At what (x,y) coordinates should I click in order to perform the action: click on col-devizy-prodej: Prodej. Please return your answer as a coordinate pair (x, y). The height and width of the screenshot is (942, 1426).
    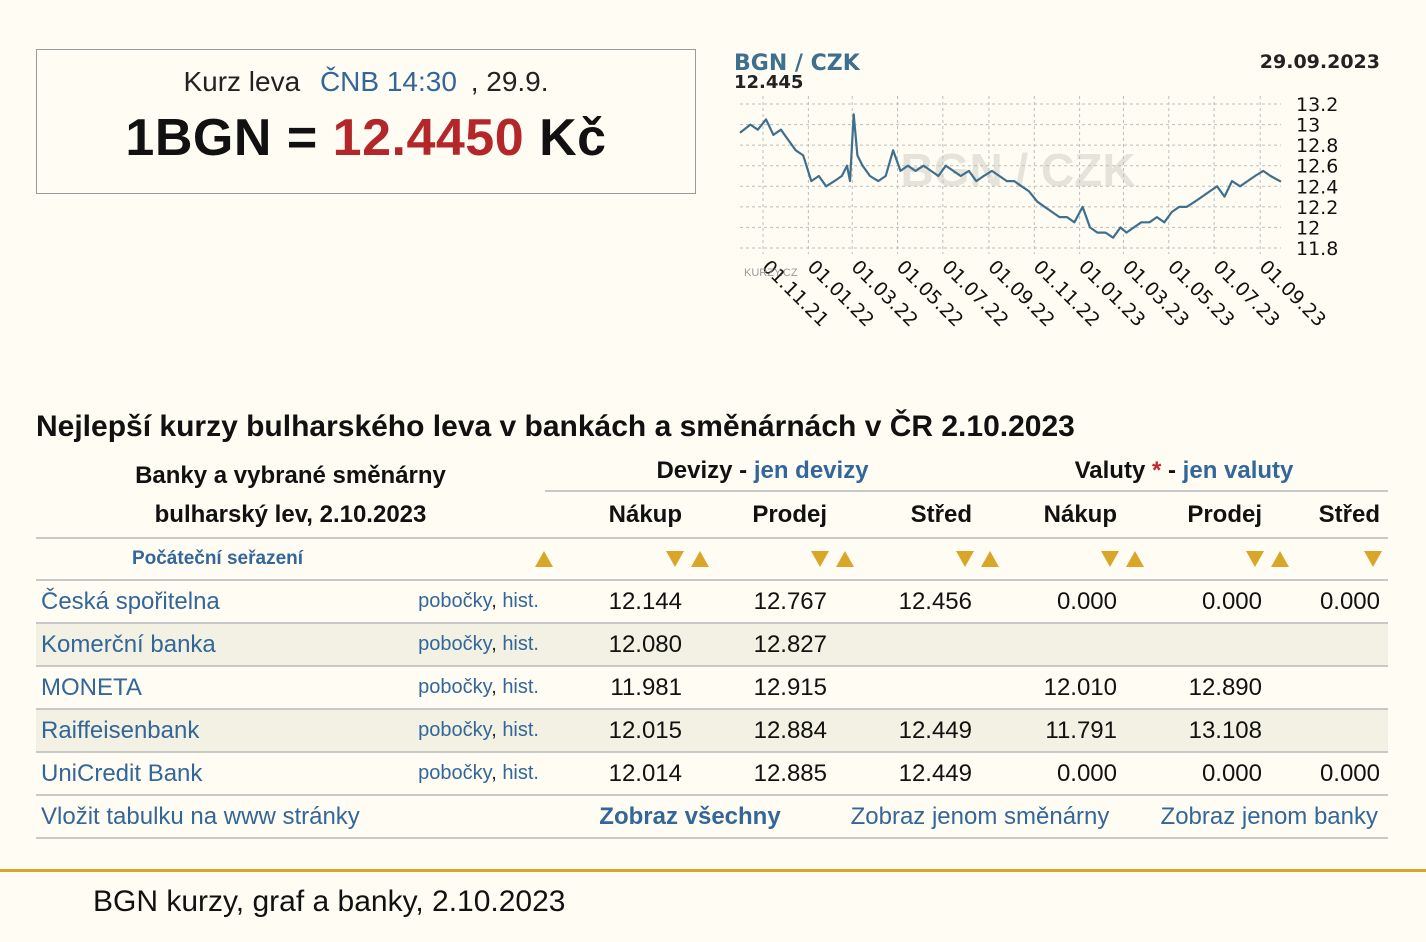
    Looking at the image, I should click on (762, 514).